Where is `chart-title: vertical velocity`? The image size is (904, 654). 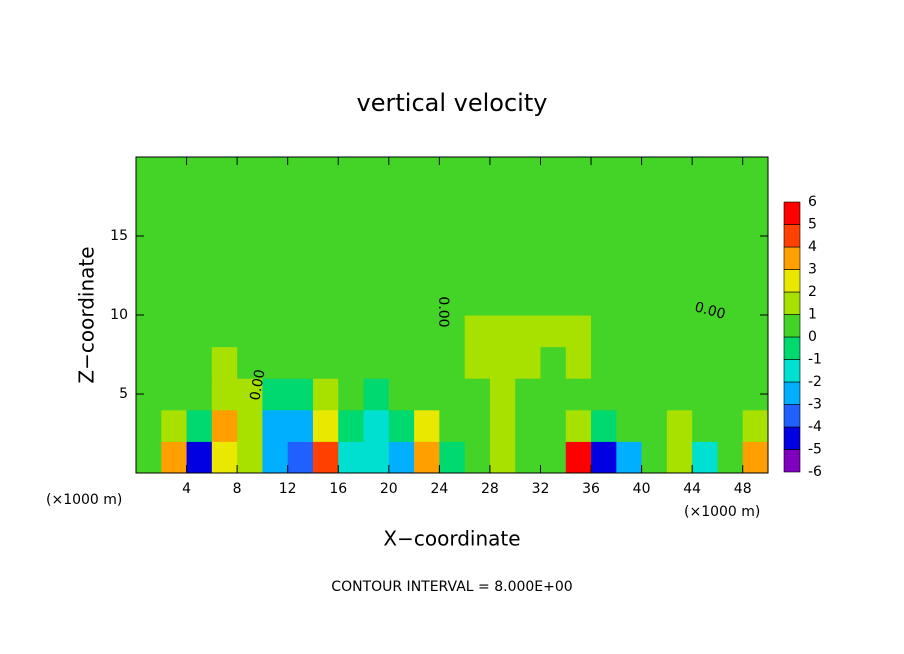 chart-title: vertical velocity is located at coordinates (452, 103).